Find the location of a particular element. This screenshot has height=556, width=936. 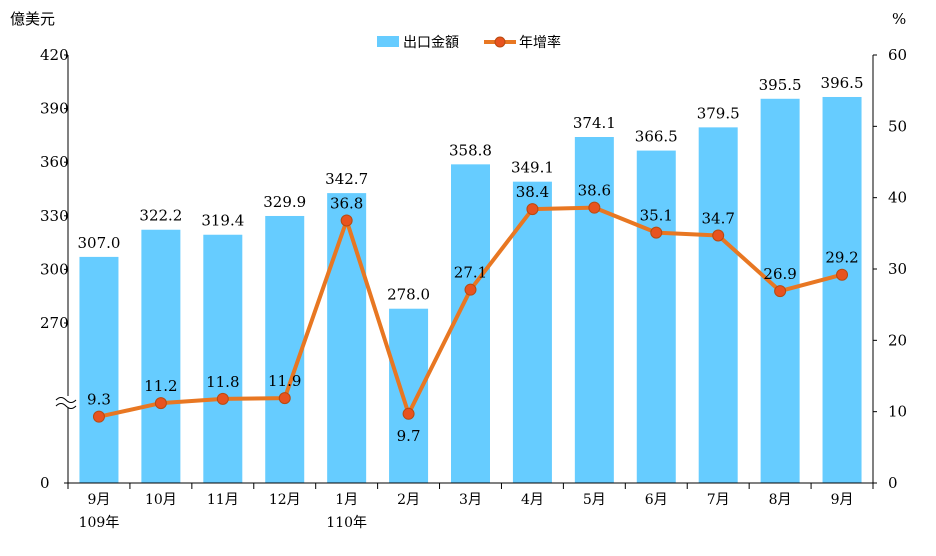

left-tick-label: 420 is located at coordinates (54, 55).